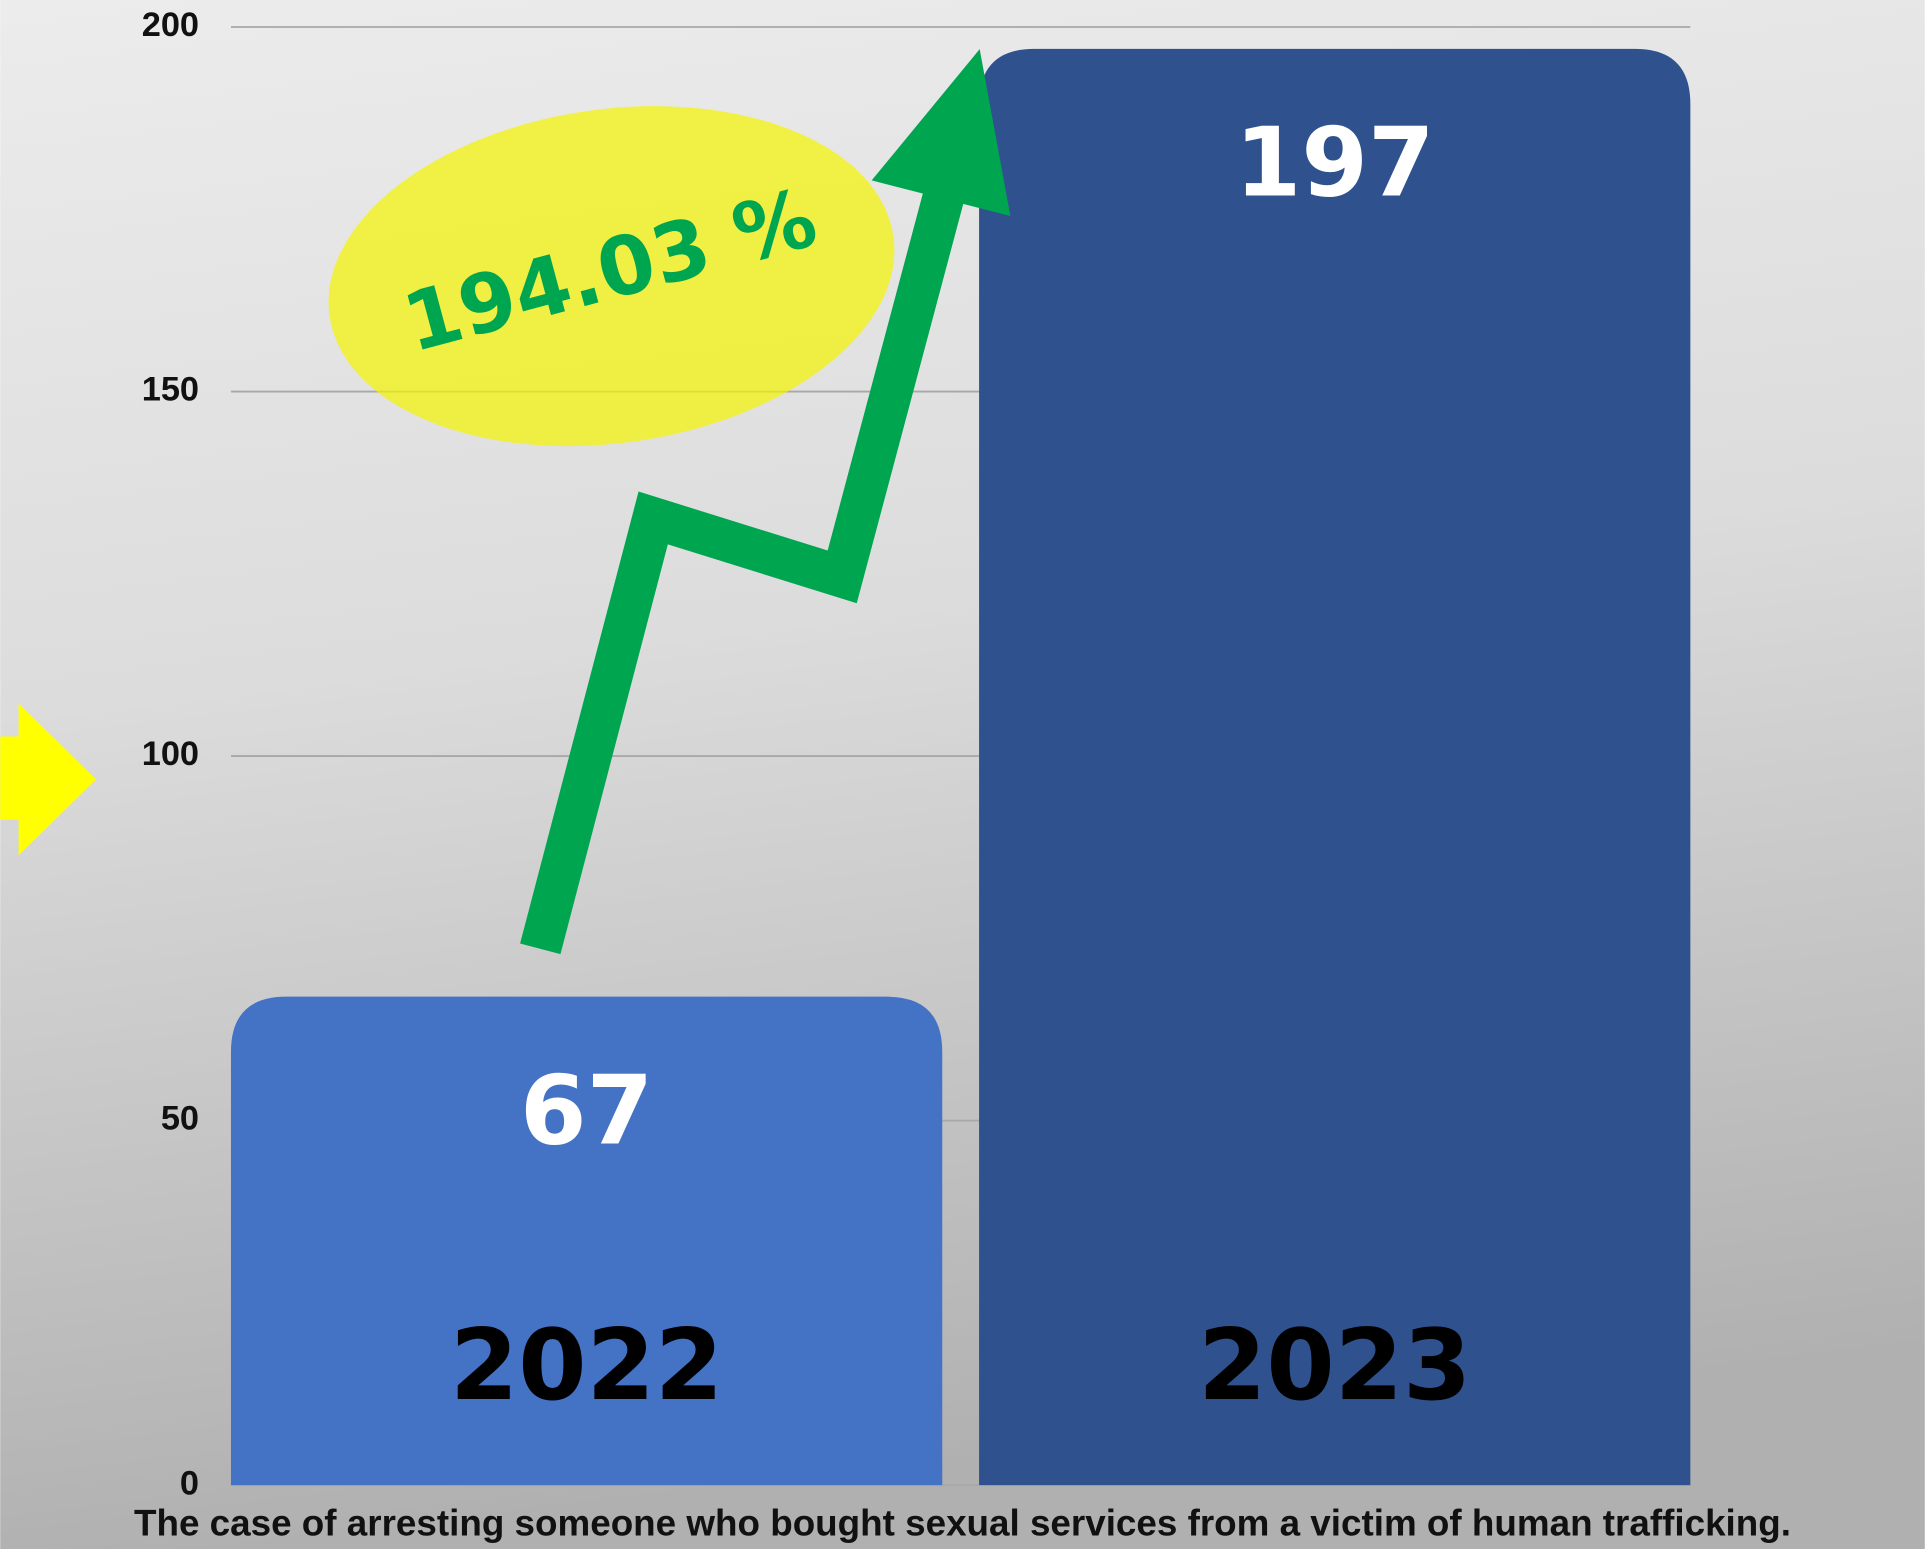 Image resolution: width=1925 pixels, height=1549 pixels. What do you see at coordinates (1335, 163) in the screenshot?
I see `value-label: 197` at bounding box center [1335, 163].